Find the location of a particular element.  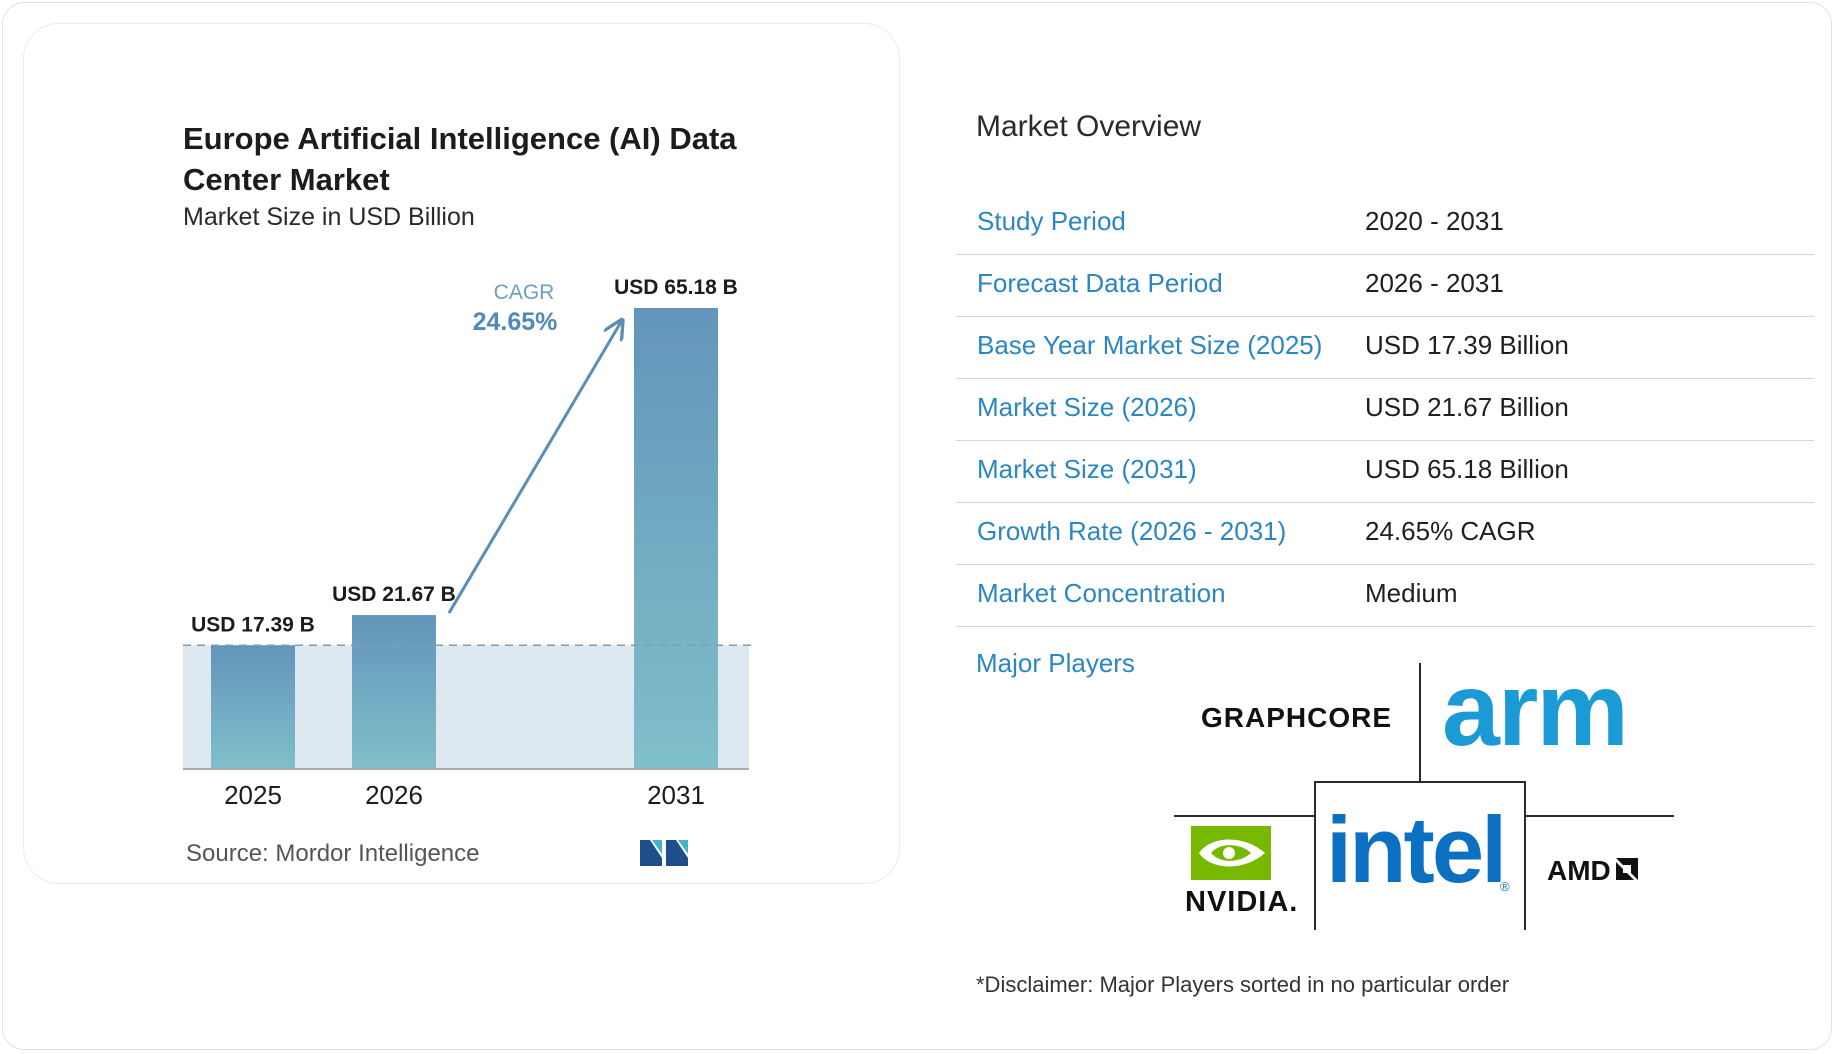

bar-2025 is located at coordinates (253, 706).